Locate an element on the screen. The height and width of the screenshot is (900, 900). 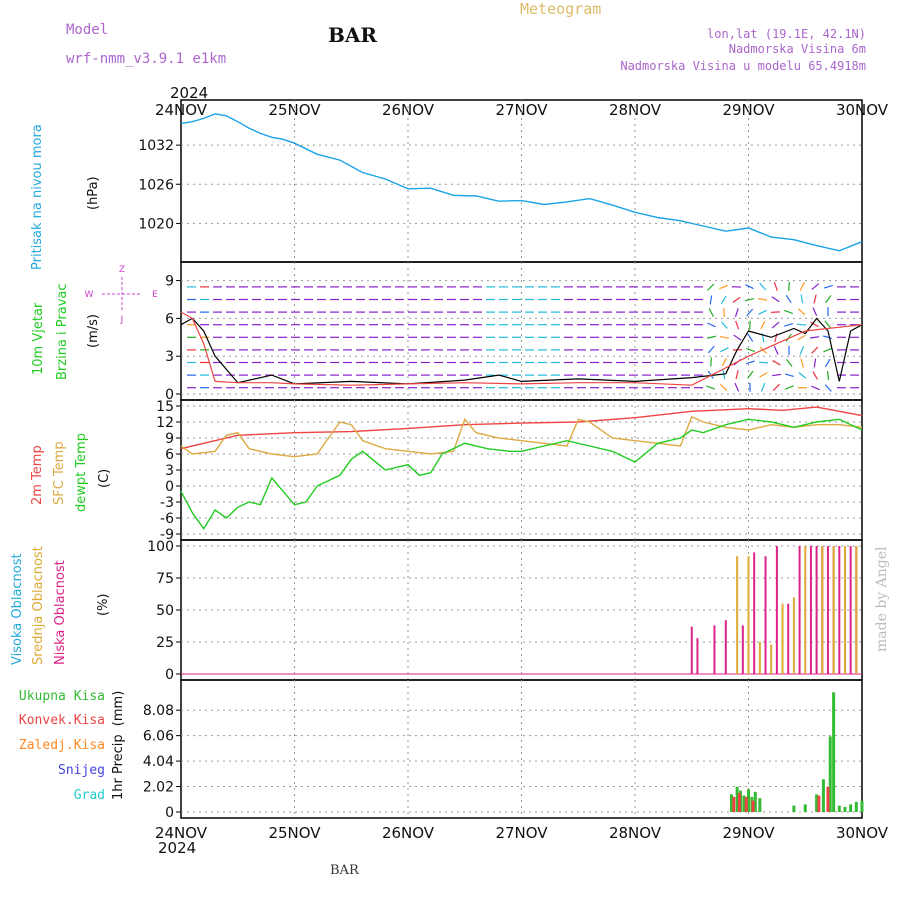
cloud-label-mid: Srednja Oblacnost is located at coordinates (38, 605).